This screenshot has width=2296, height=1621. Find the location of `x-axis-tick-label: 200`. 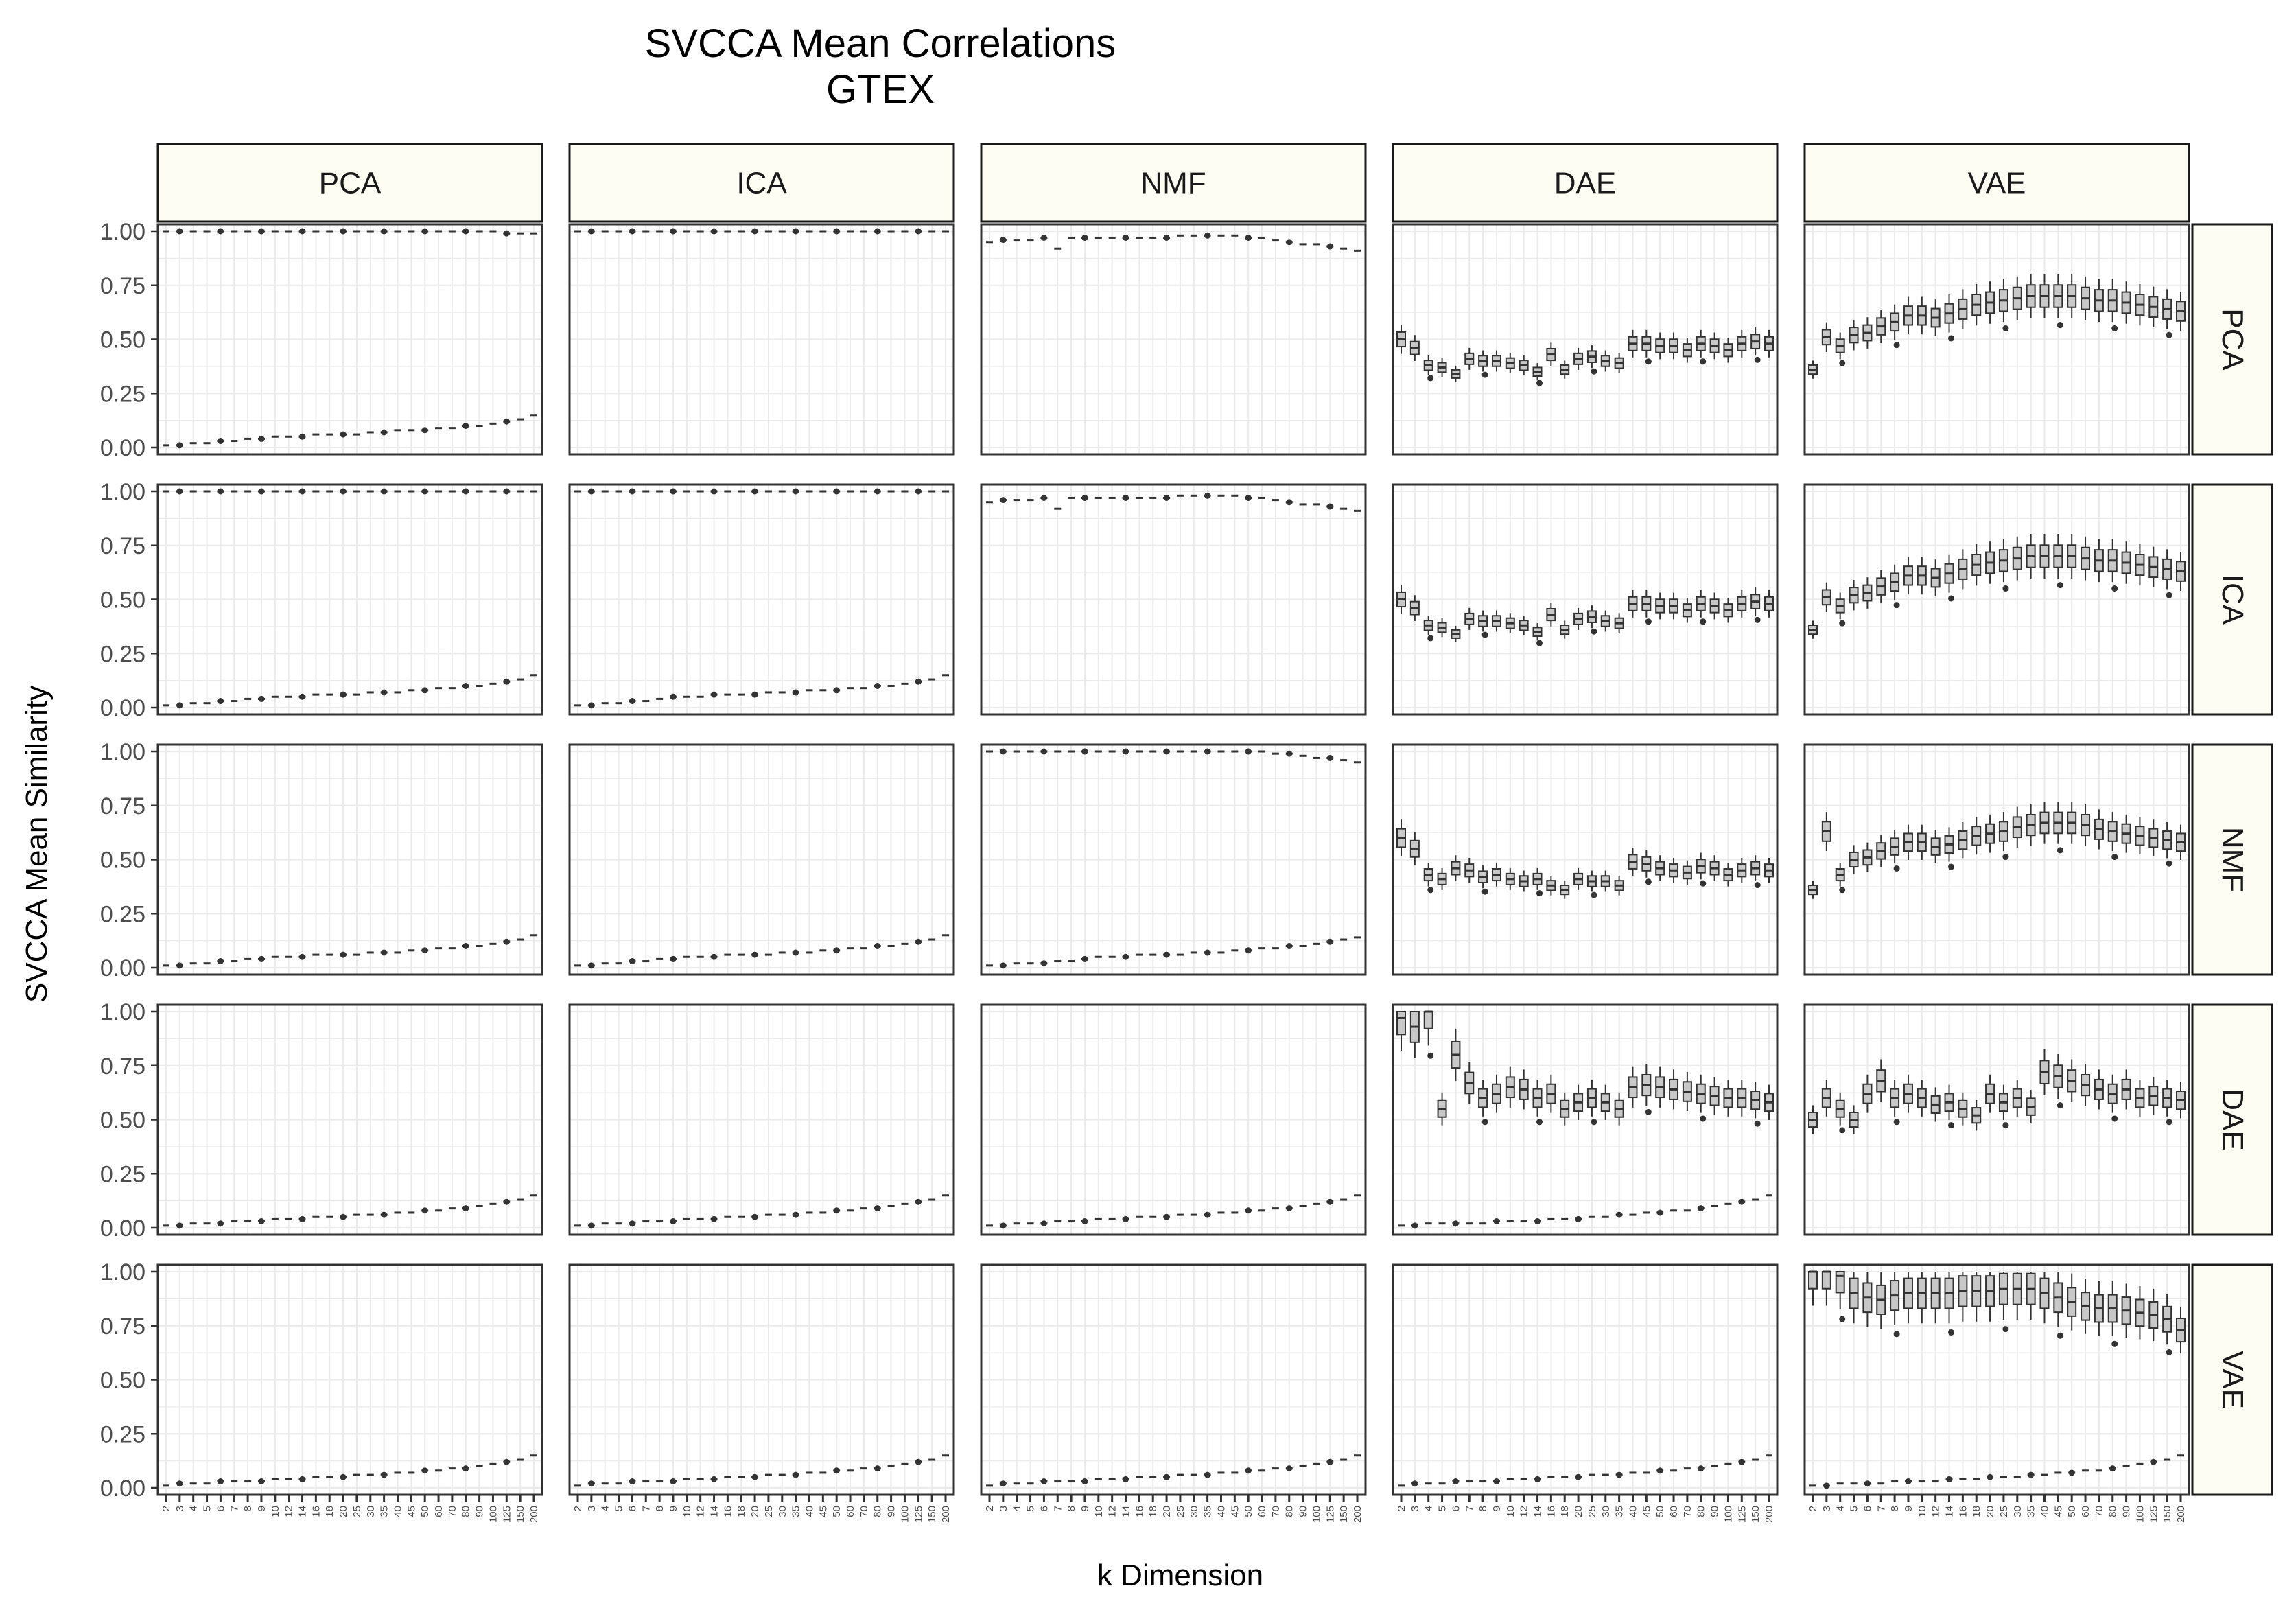

x-axis-tick-label: 200 is located at coordinates (534, 1514).